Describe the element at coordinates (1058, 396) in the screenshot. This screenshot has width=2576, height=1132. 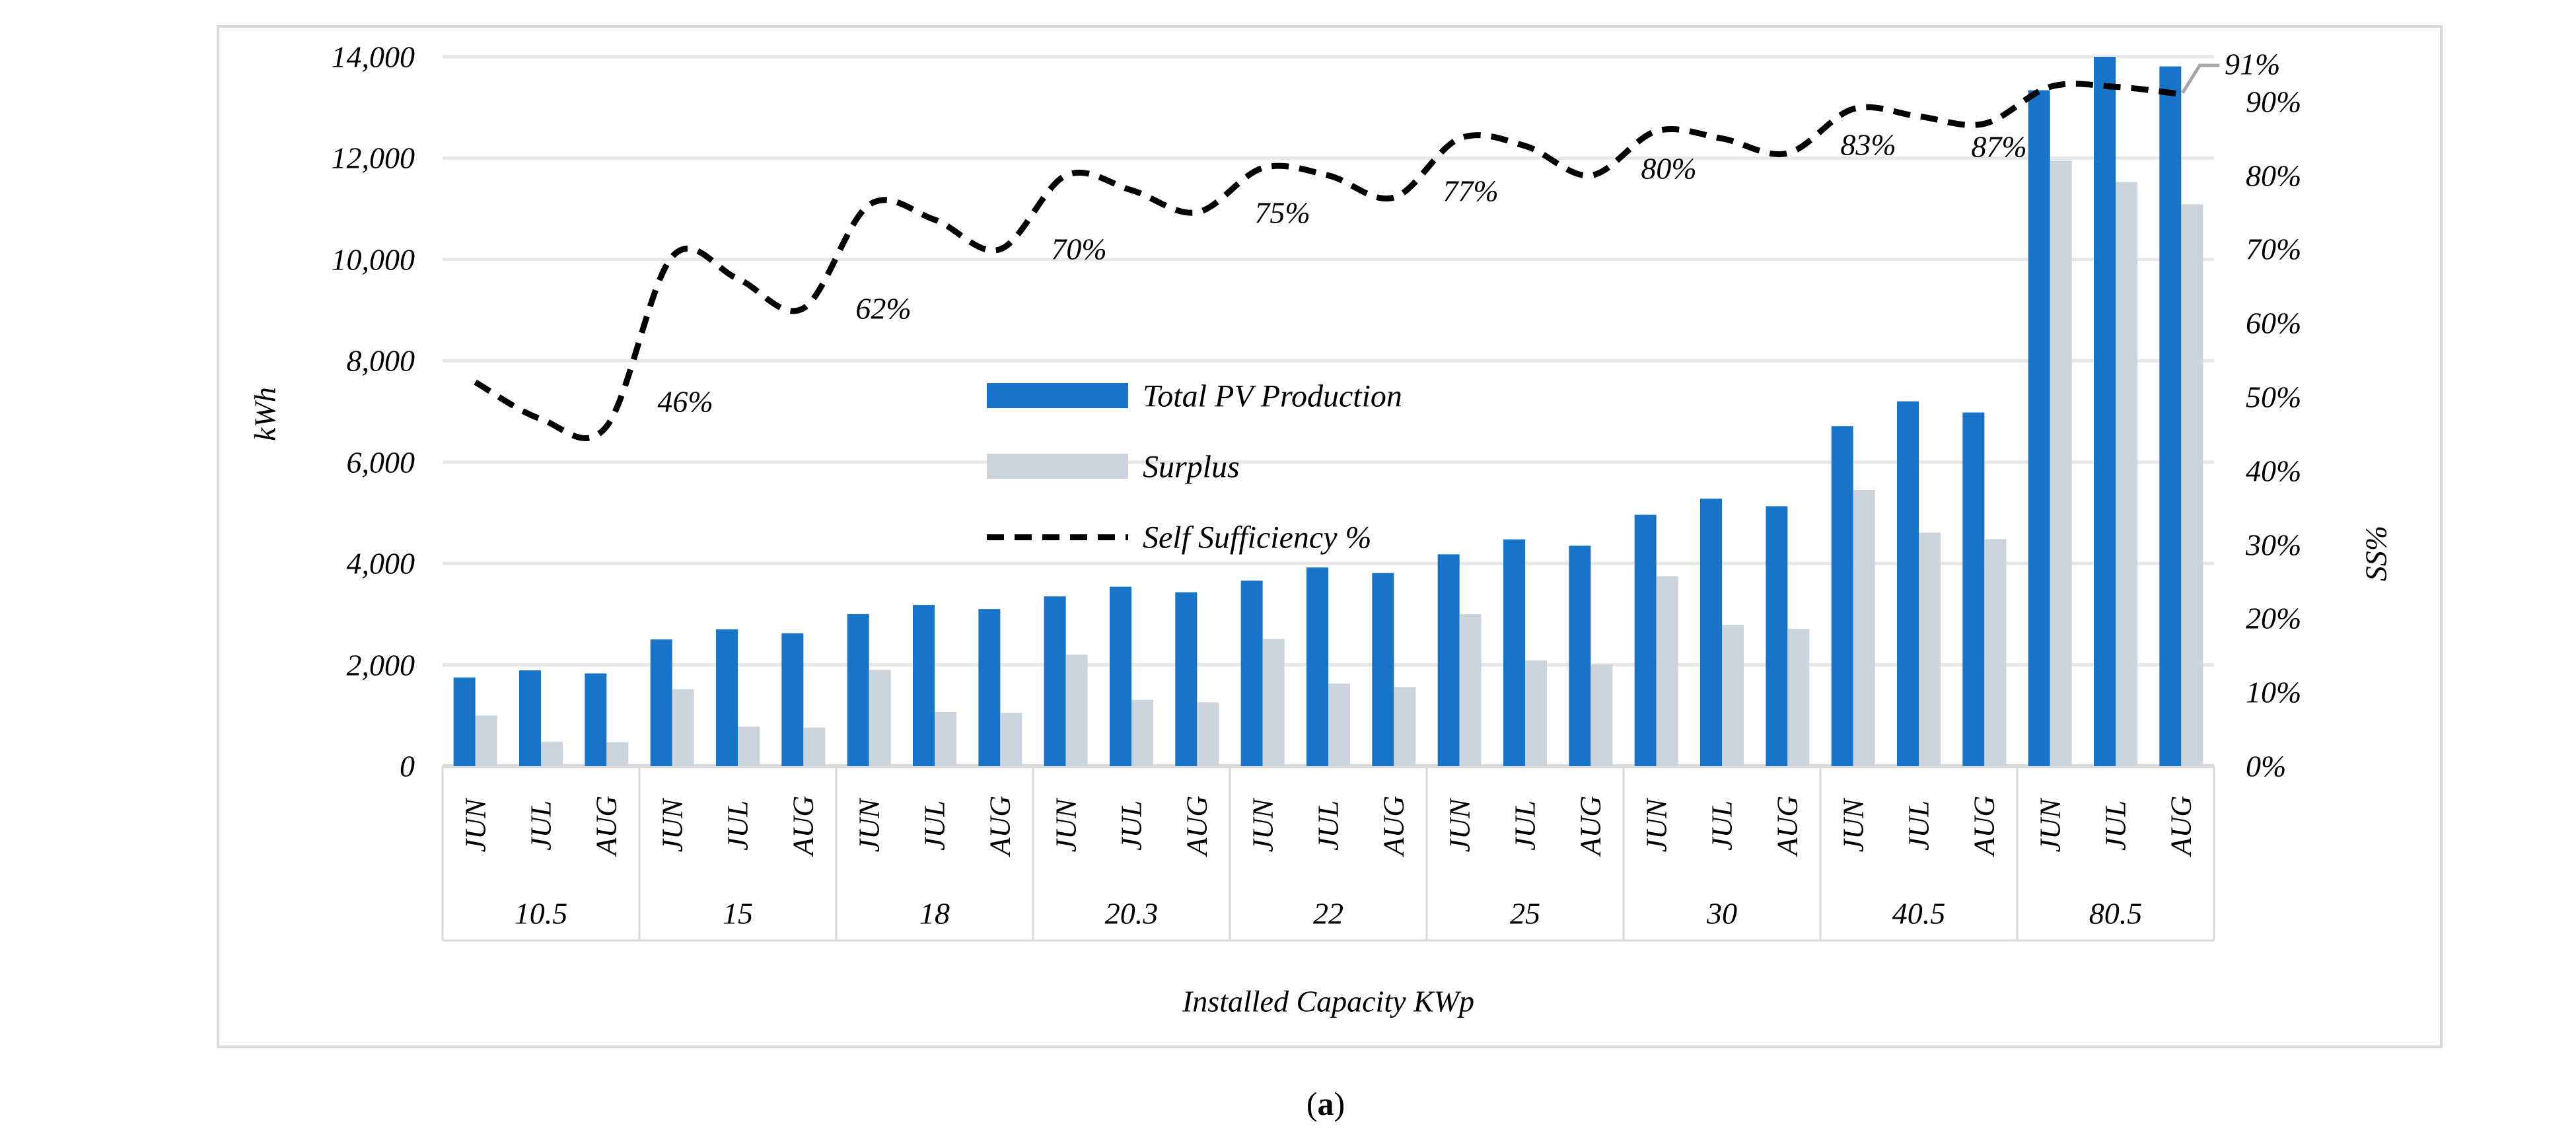
I see `legend-swatch-total-pv-icon` at that location.